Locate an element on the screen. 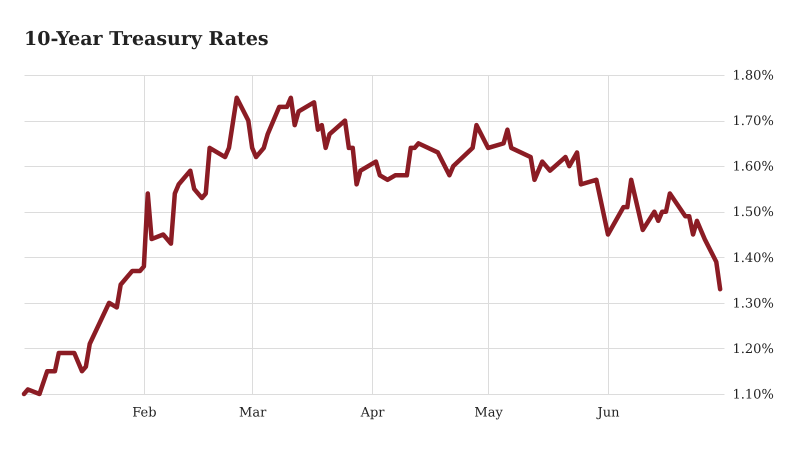 Image resolution: width=800 pixels, height=450 pixels. x-tick-label: Apr is located at coordinates (373, 413).